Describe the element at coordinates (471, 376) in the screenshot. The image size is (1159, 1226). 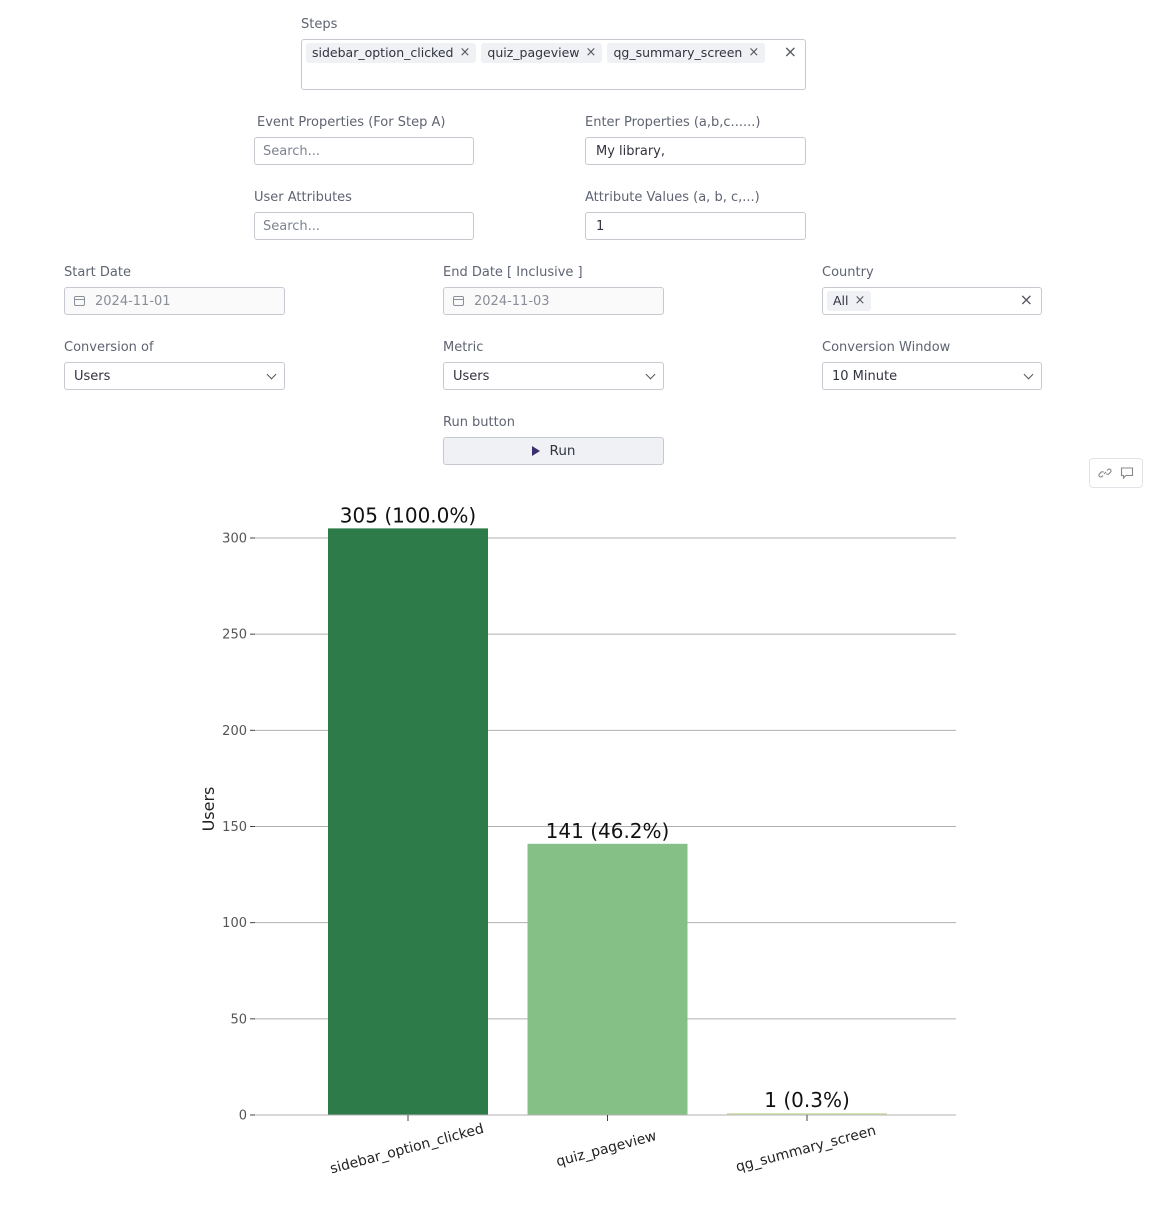
I see `metric-value: Users` at that location.